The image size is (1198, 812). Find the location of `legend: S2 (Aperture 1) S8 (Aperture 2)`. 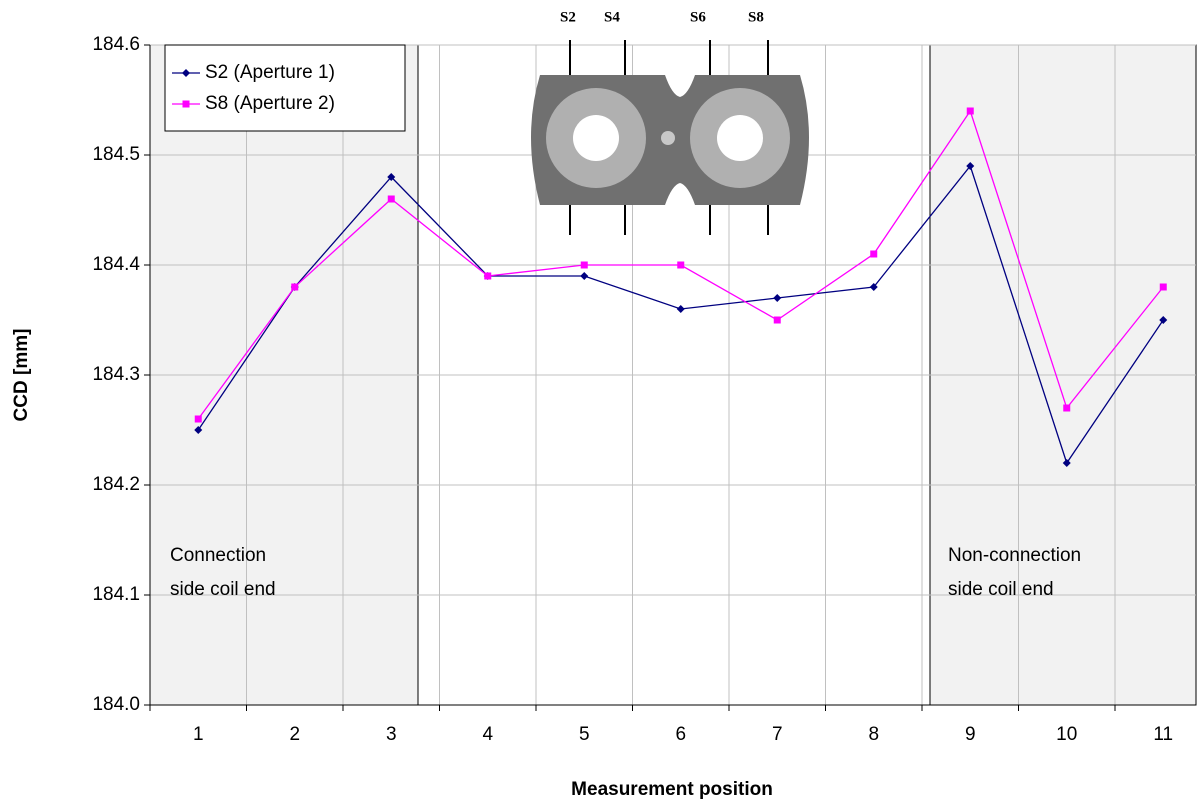

legend: S2 (Aperture 1) S8 (Aperture 2) is located at coordinates (285, 88).